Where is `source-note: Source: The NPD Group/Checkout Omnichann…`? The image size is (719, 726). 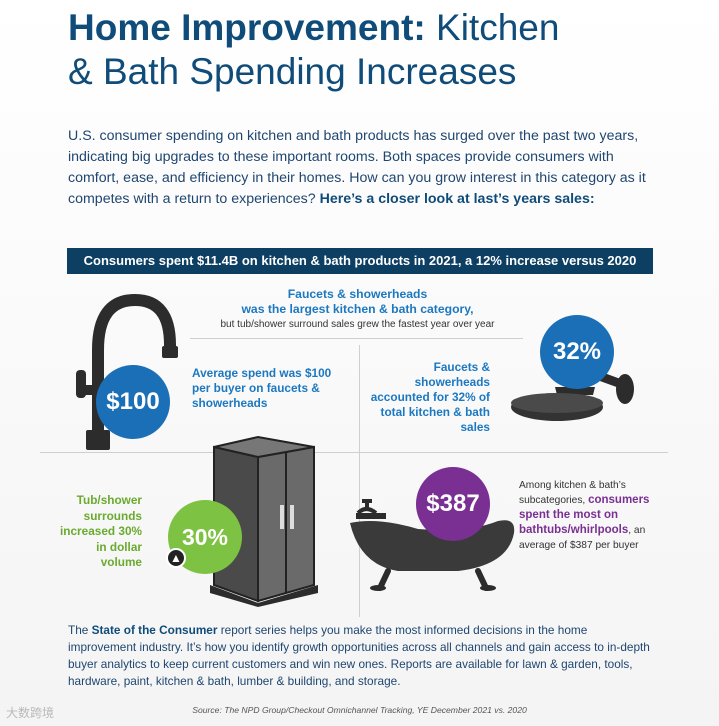 source-note: Source: The NPD Group/Checkout Omnichann… is located at coordinates (359, 710).